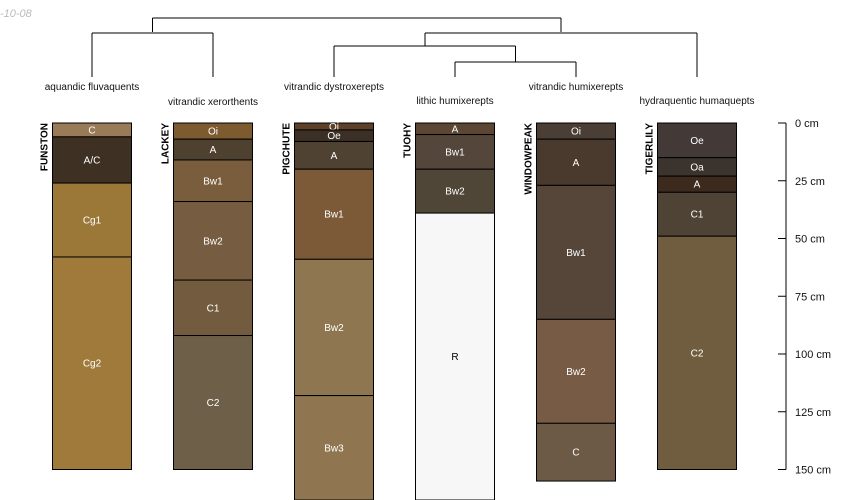 This screenshot has width=850, height=500. I want to click on horizon-label: Cg2, so click(92, 364).